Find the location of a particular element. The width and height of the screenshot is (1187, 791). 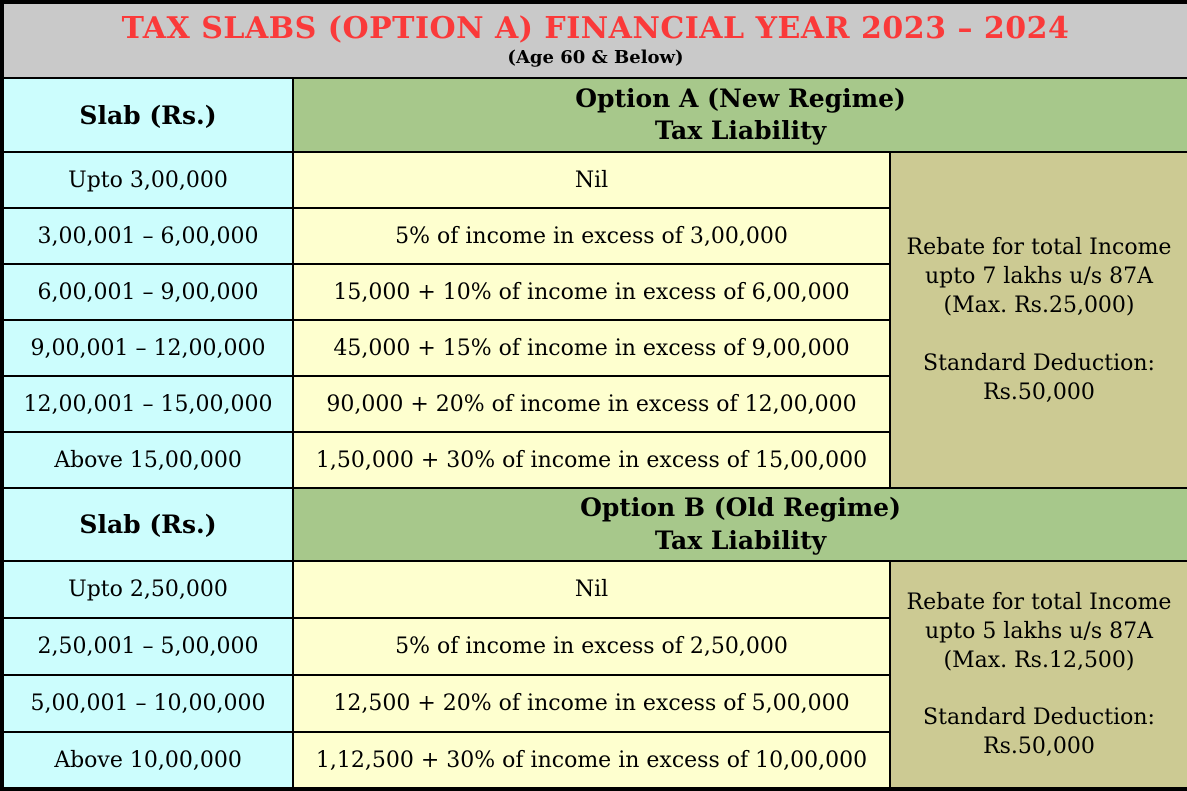

liability-cell: 5% of income in excess of 2,50,000 is located at coordinates (591, 646).